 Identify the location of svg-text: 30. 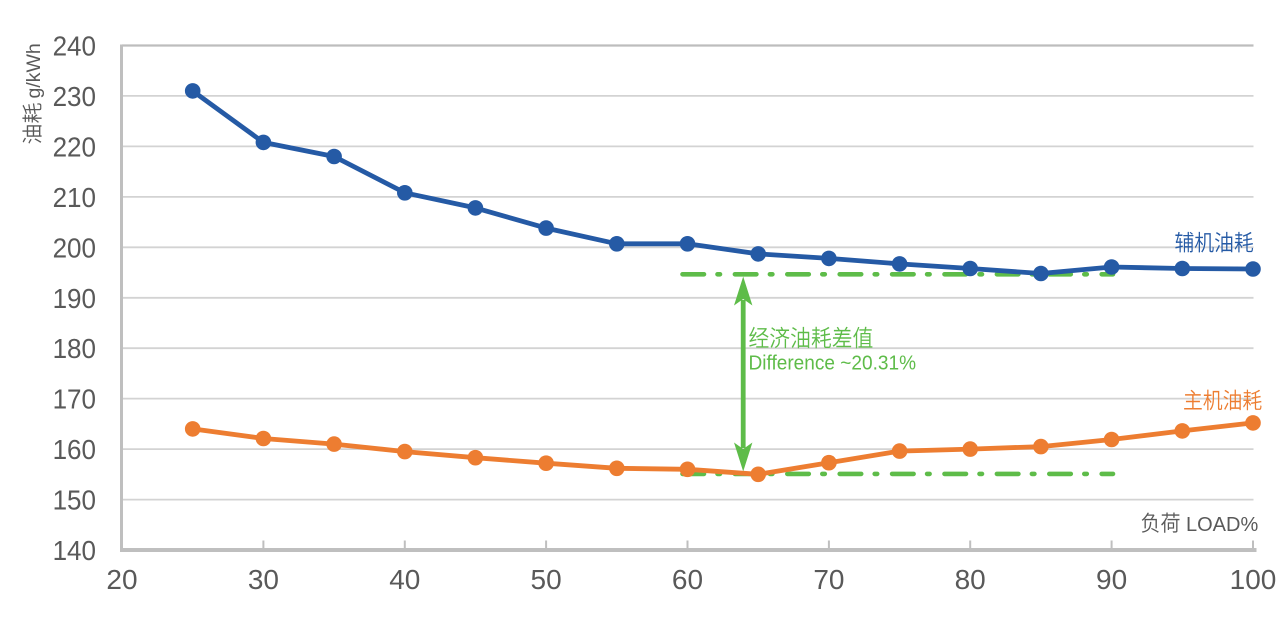
(263, 579).